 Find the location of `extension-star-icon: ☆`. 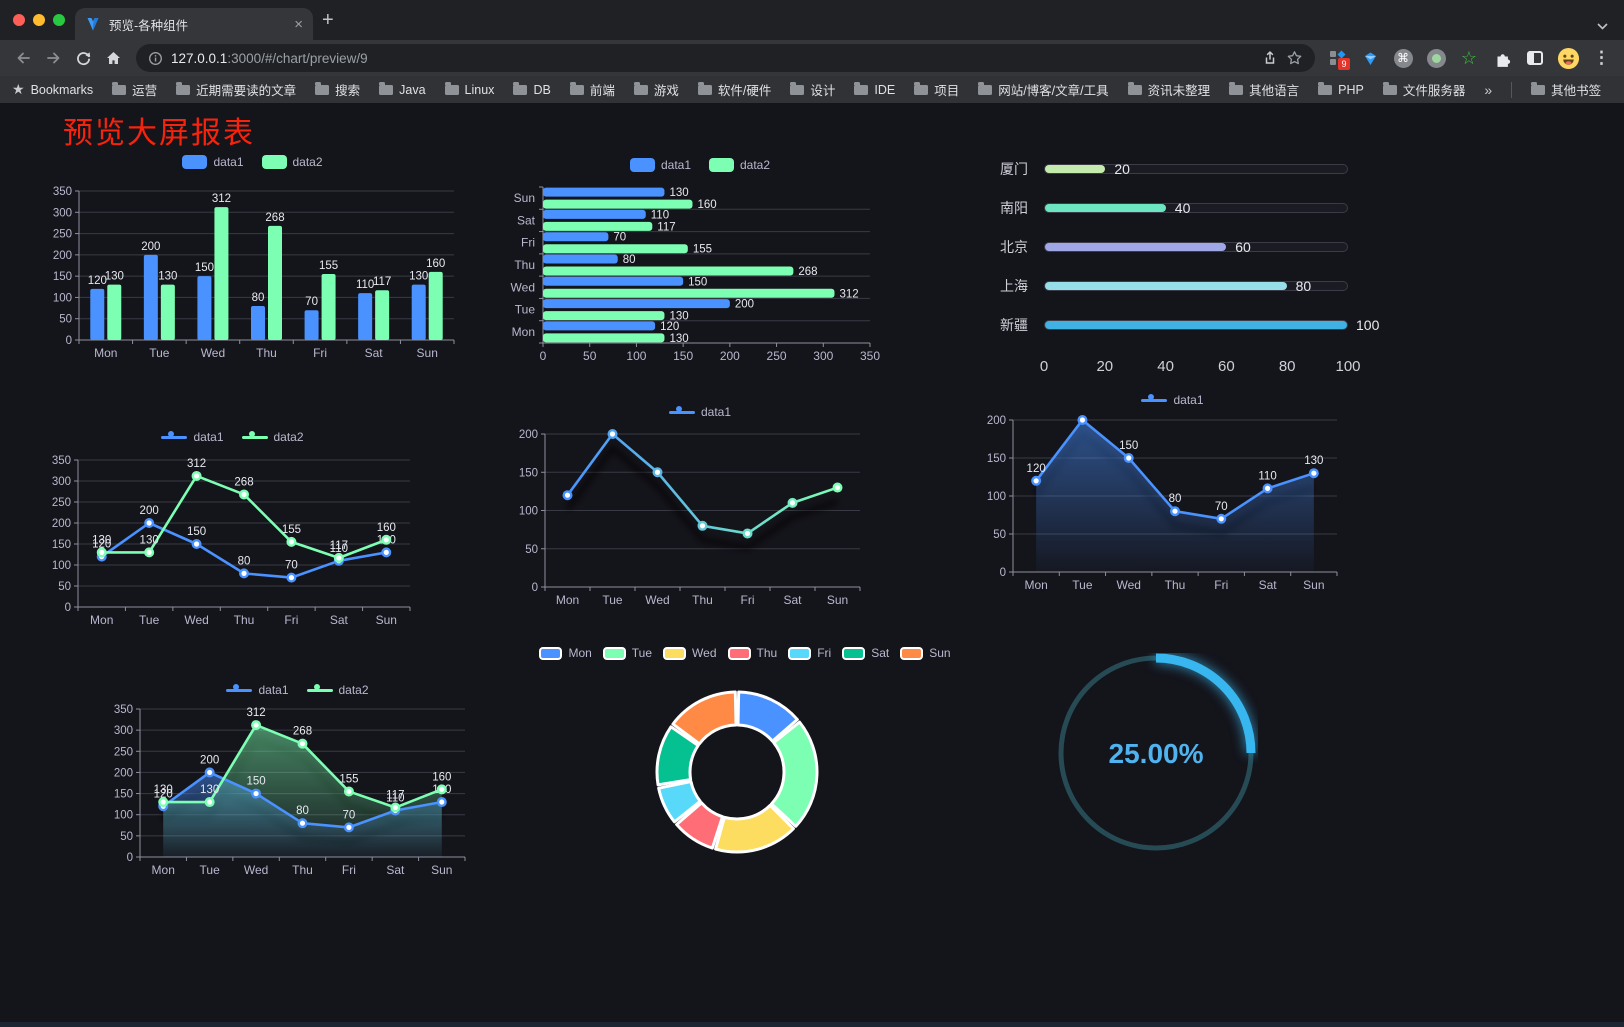

extension-star-icon: ☆ is located at coordinates (1469, 58).